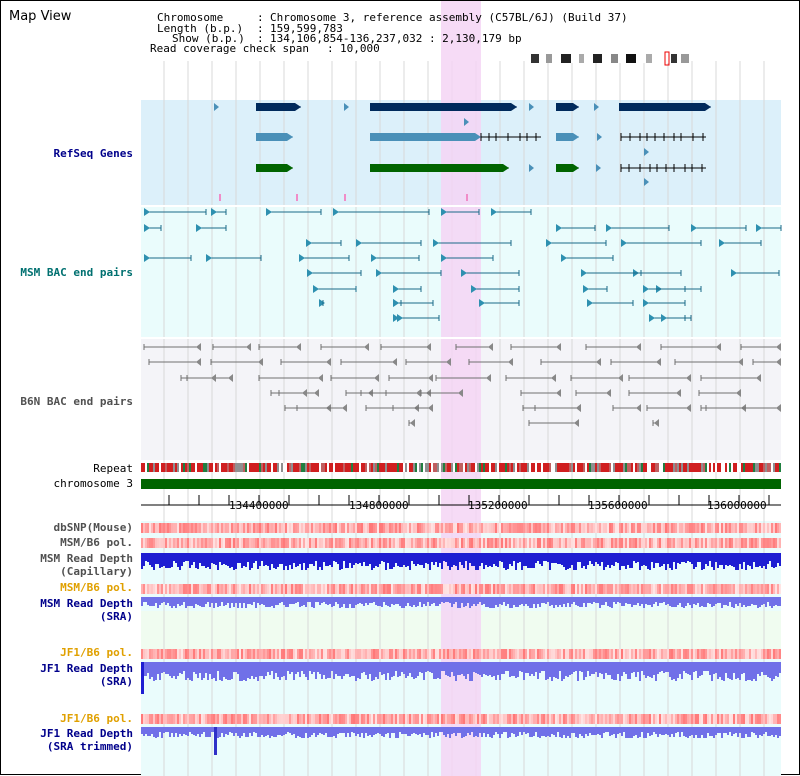 The height and width of the screenshot is (776, 800). I want to click on track-label-jf1-depth-trim: JF1 Read Depth, so click(86, 733).